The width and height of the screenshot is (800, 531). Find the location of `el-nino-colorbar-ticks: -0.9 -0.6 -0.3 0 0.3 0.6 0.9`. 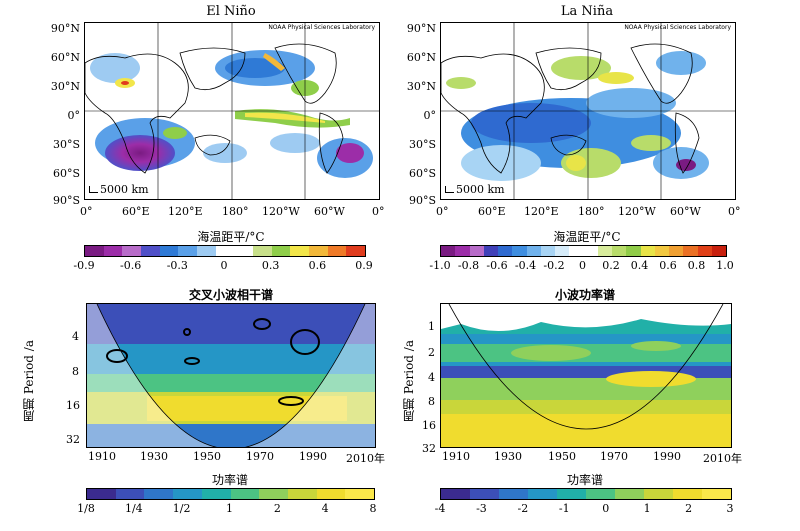

el-nino-colorbar-ticks: -0.9 -0.6 -0.3 0 0.3 0.6 0.9 is located at coordinates (222, 266).